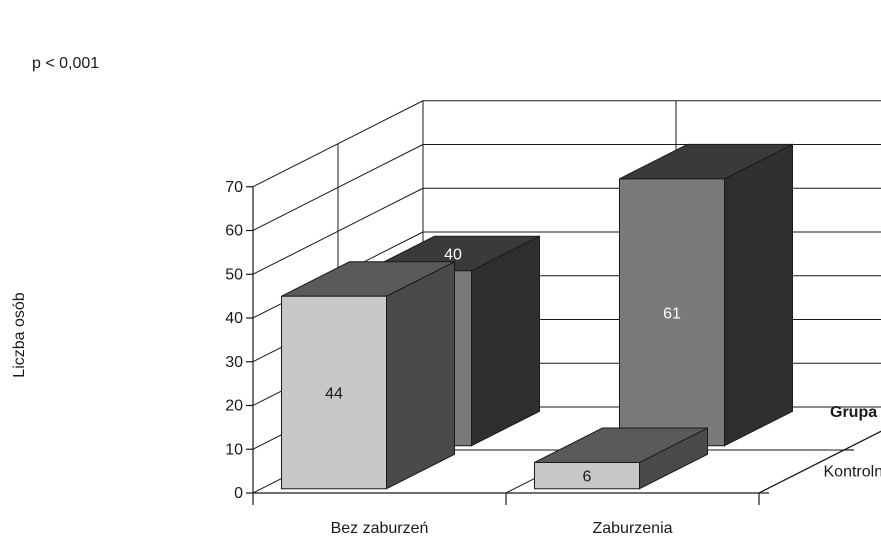 The height and width of the screenshot is (541, 881). What do you see at coordinates (65, 63) in the screenshot?
I see `annotation: p < 0,001` at bounding box center [65, 63].